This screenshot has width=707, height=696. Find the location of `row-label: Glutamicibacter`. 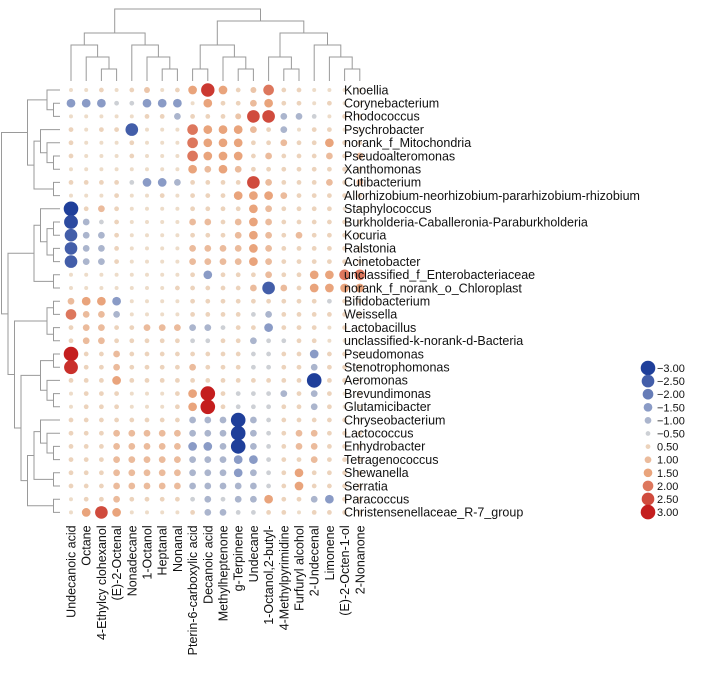

row-label: Glutamicibacter is located at coordinates (387, 407).